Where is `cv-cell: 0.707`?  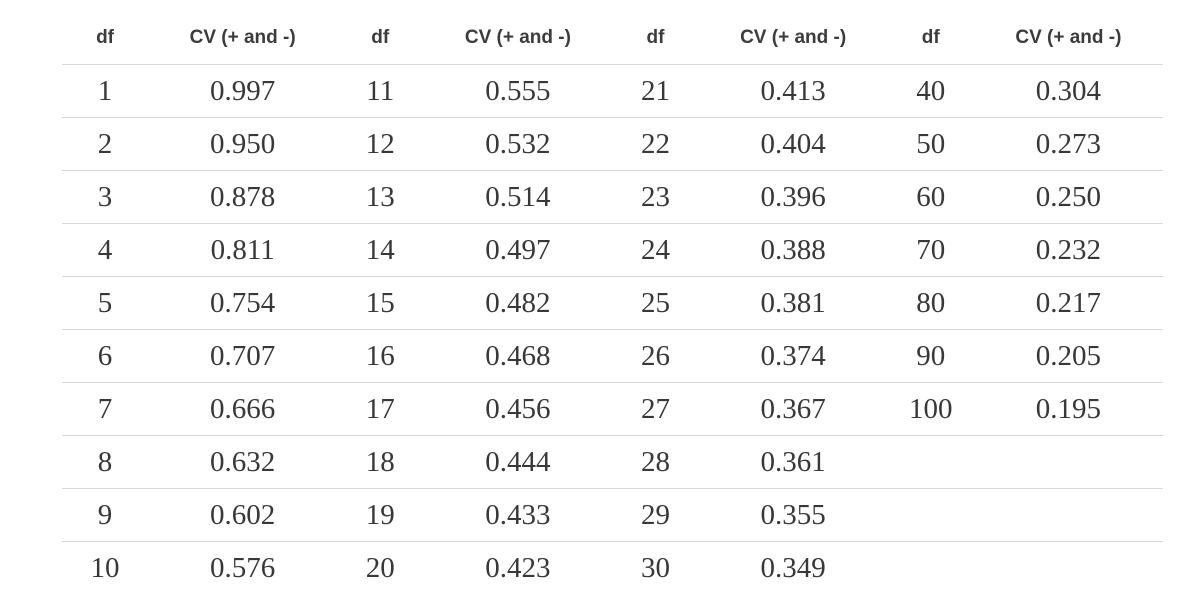
cv-cell: 0.707 is located at coordinates (243, 356).